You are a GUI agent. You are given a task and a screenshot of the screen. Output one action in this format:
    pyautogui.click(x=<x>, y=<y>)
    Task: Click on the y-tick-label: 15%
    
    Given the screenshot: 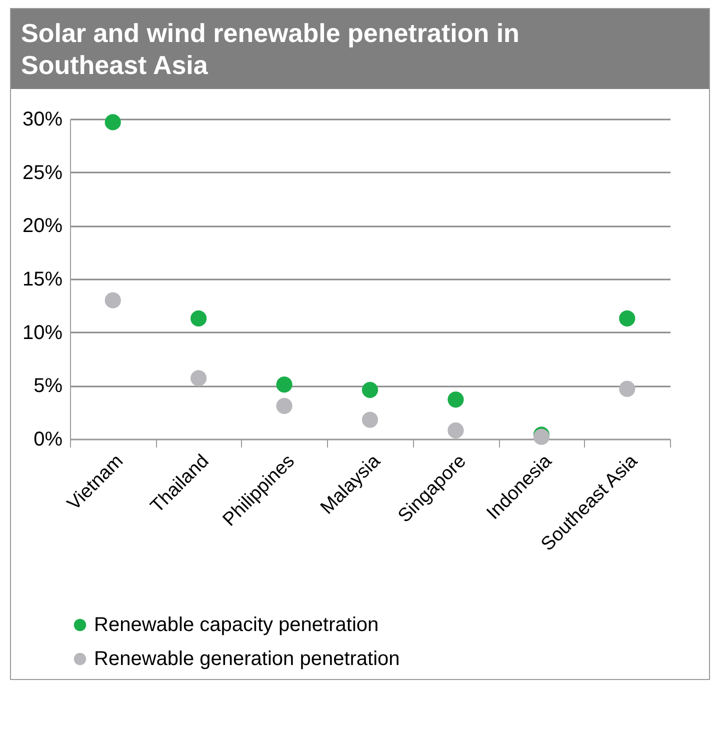 What is the action you would take?
    pyautogui.click(x=42, y=279)
    